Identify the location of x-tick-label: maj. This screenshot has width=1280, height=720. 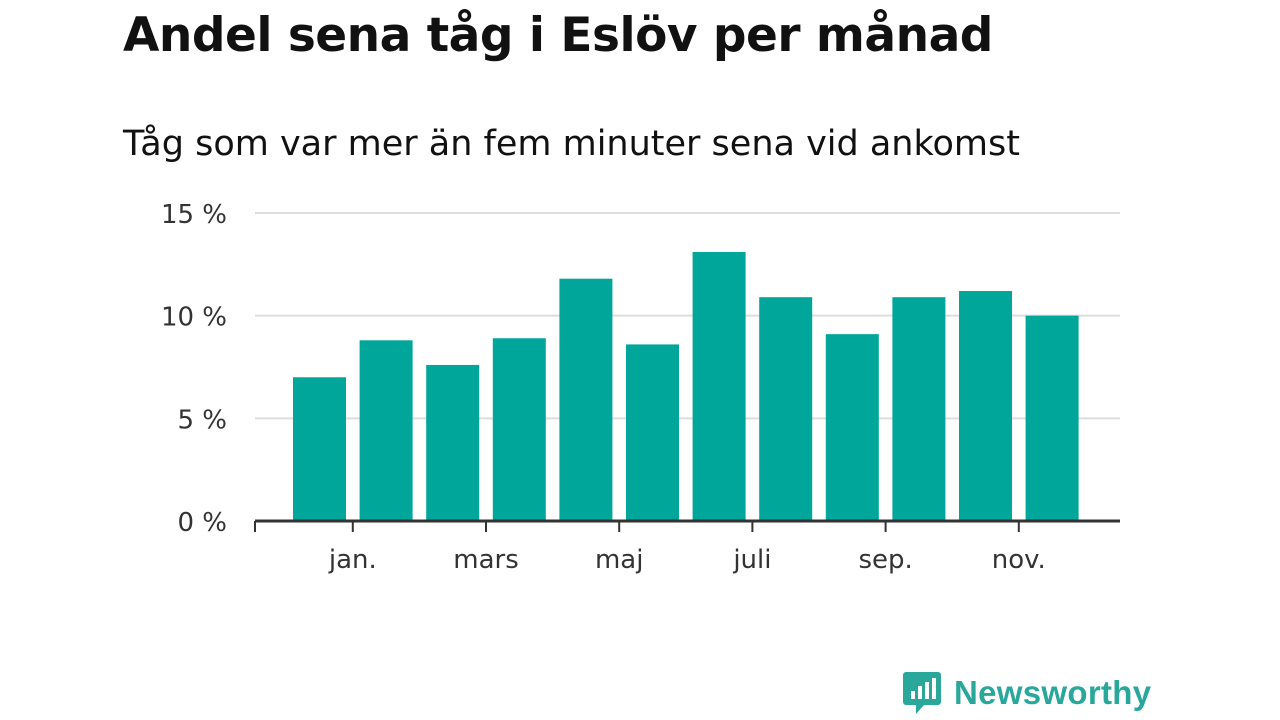
(619, 560).